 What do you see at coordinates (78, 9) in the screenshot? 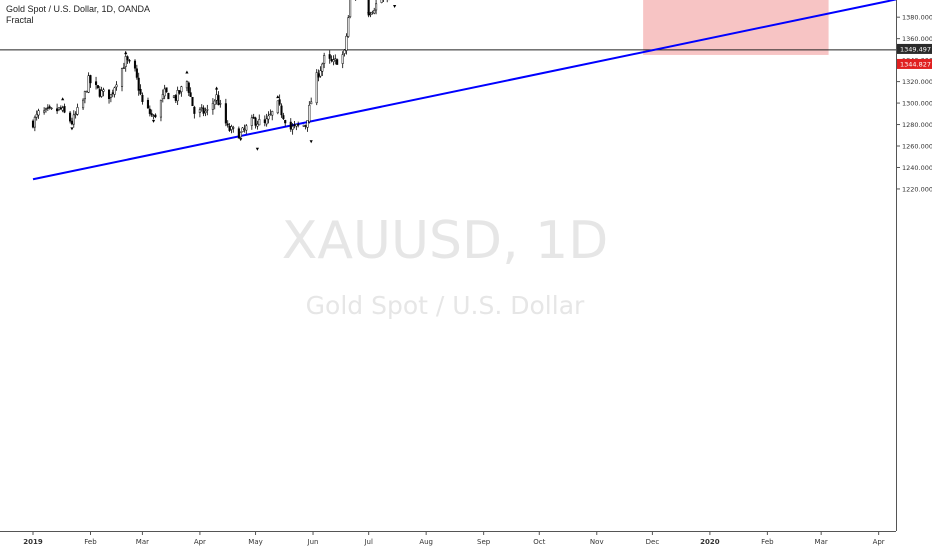
I see `symbol-title: Gold Spot / U.S. Dollar, 1D, OANDA` at bounding box center [78, 9].